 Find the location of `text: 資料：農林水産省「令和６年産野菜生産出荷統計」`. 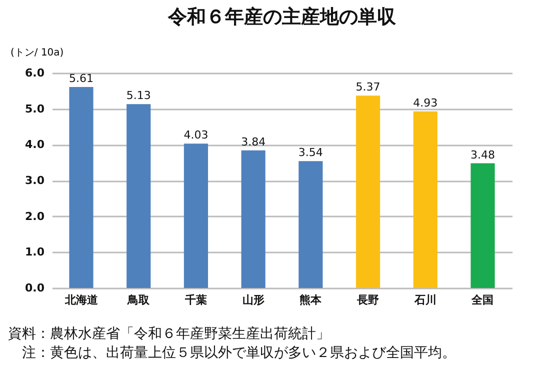

text: 資料：農林水産省「令和６年産野菜生産出荷統計」 is located at coordinates (169, 334).